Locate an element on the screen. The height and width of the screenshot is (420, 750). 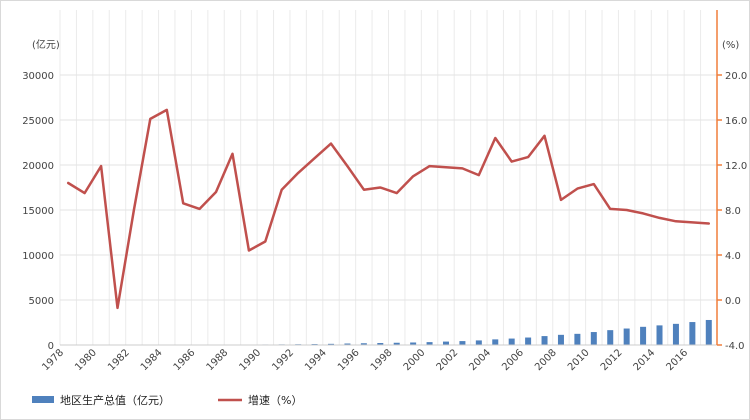
right-y-axis: -4.0 0.0 4.0 8.0 12.0 16.0 20.0 is located at coordinates (731, 181).